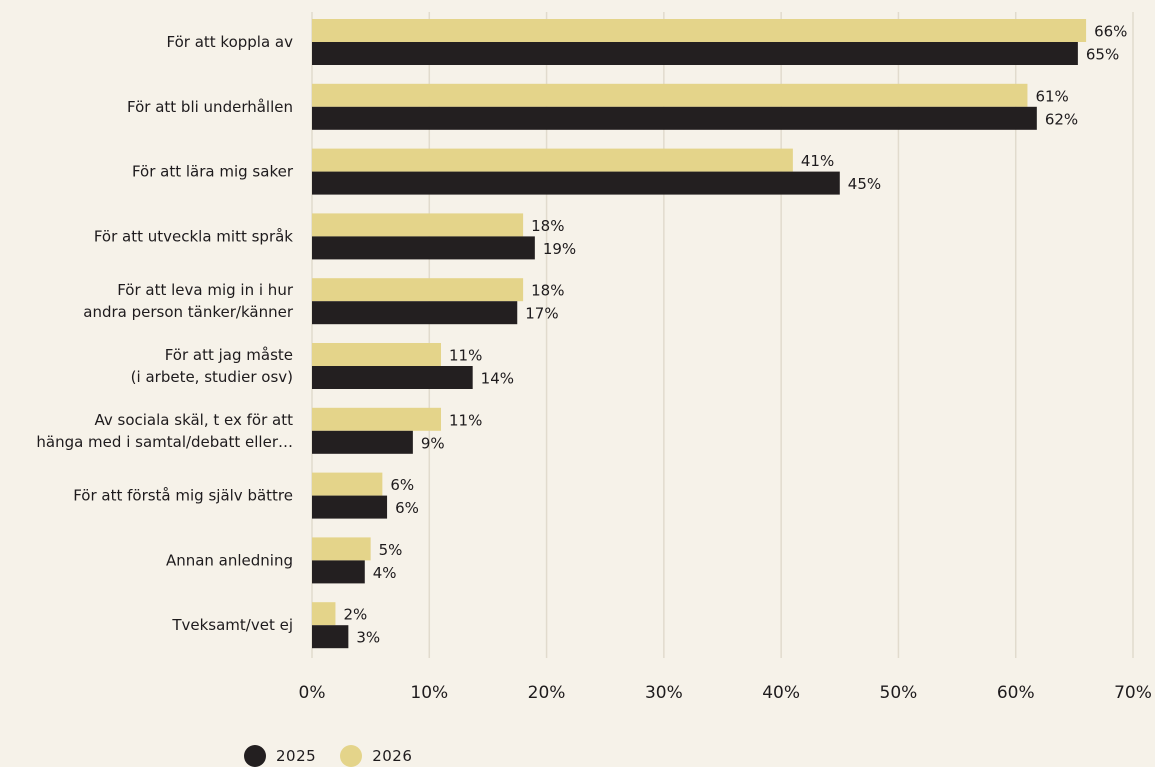 This screenshot has width=1155, height=767. What do you see at coordinates (1051, 96) in the screenshot?
I see `data-label-2026: 61%` at bounding box center [1051, 96].